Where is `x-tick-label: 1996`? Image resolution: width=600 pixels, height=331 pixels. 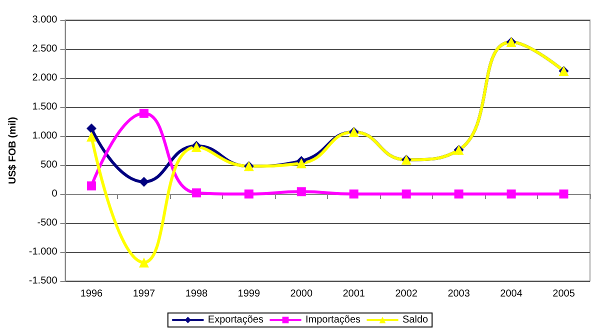
x-tick-label: 1996 is located at coordinates (92, 294).